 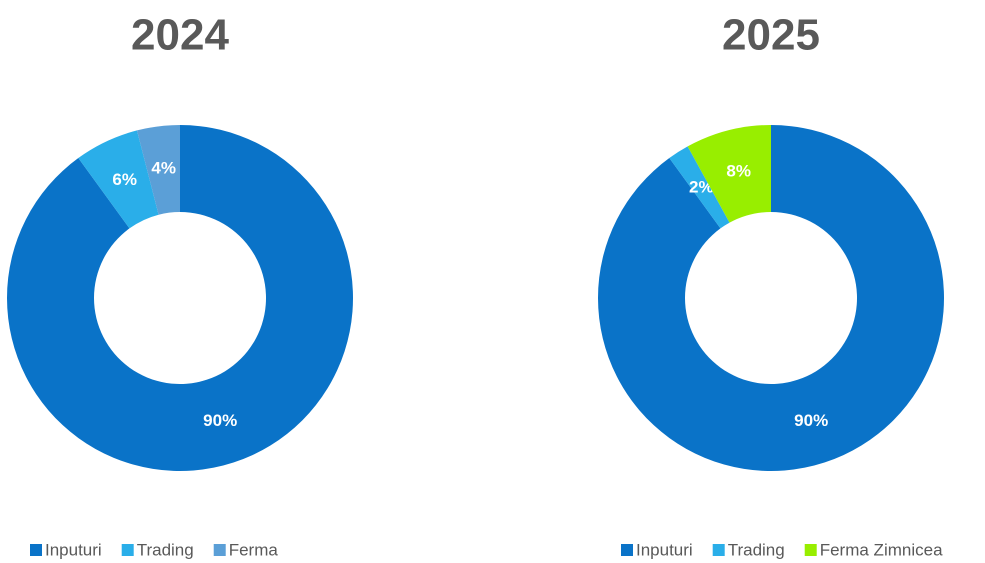 I want to click on data-label: 8%, so click(x=738, y=171).